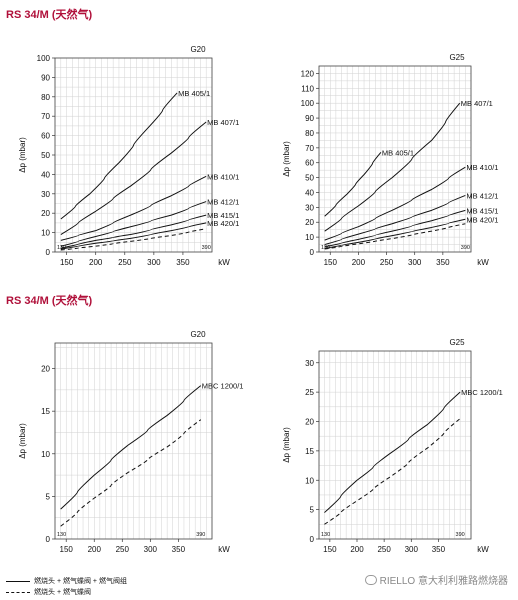 The height and width of the screenshot is (600, 518). What do you see at coordinates (223, 202) in the screenshot?
I see `series-label: MB 412/1` at bounding box center [223, 202].